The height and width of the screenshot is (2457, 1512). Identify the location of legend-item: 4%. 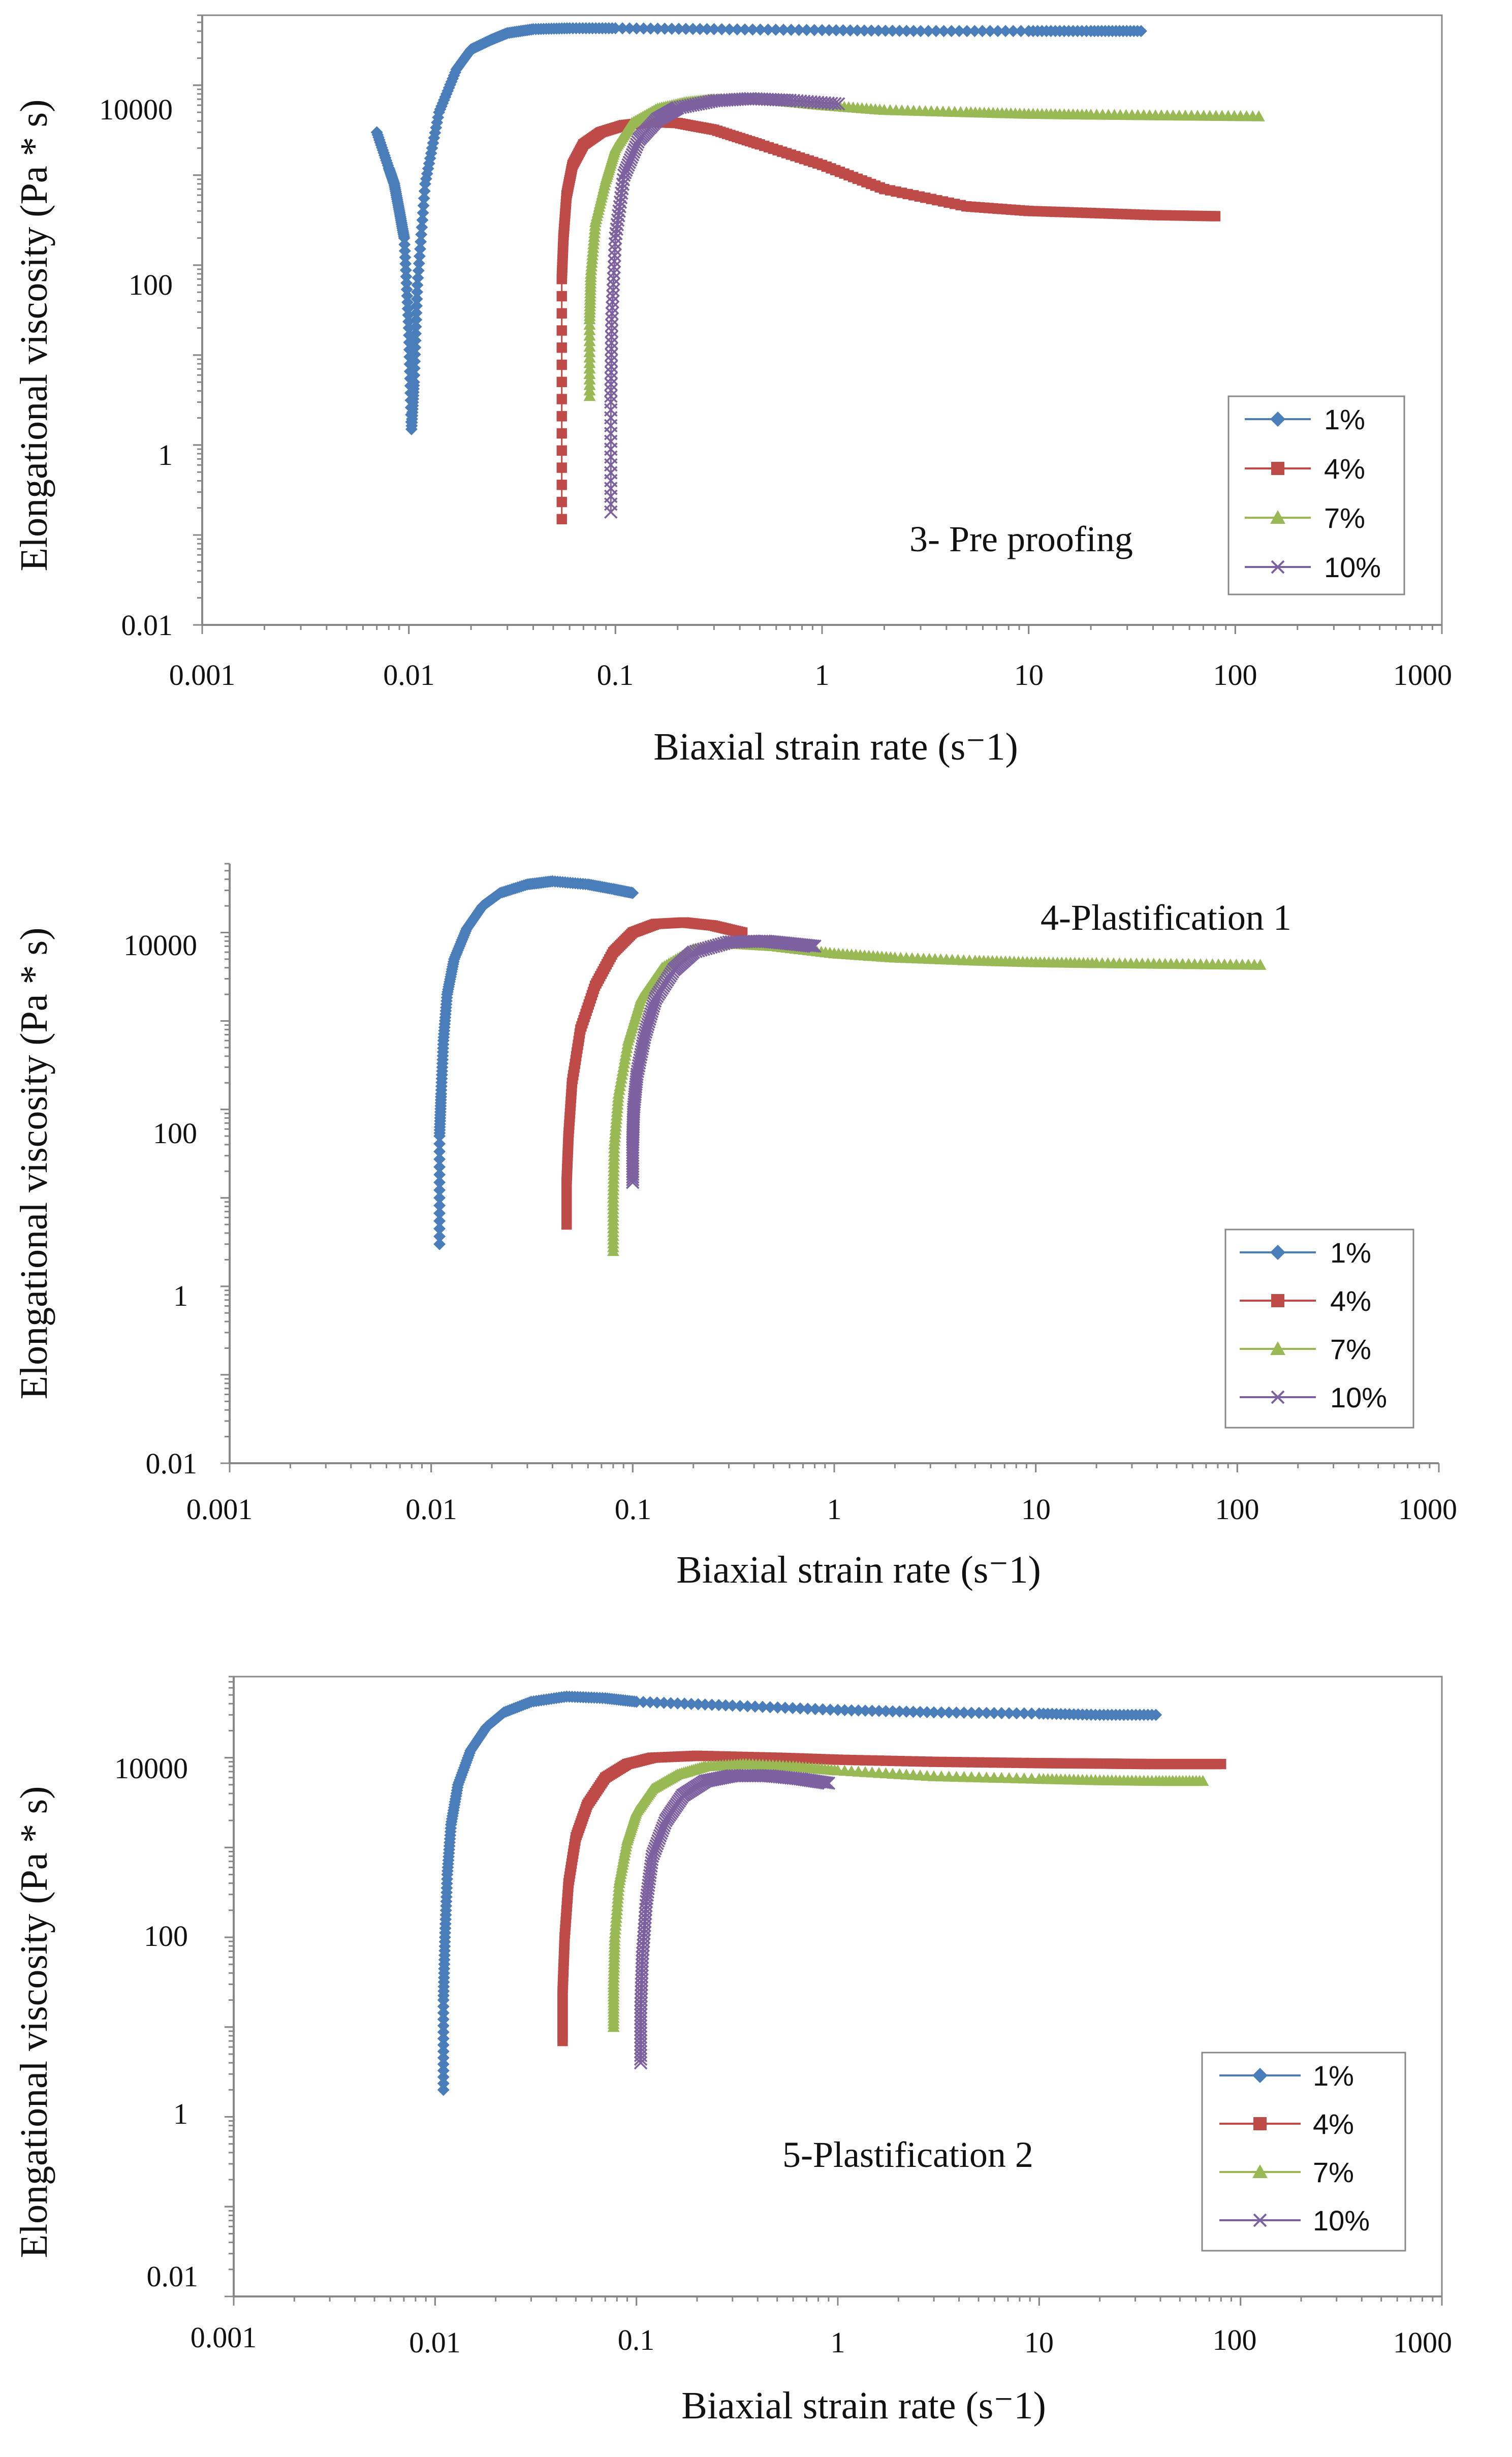
(1286, 2124).